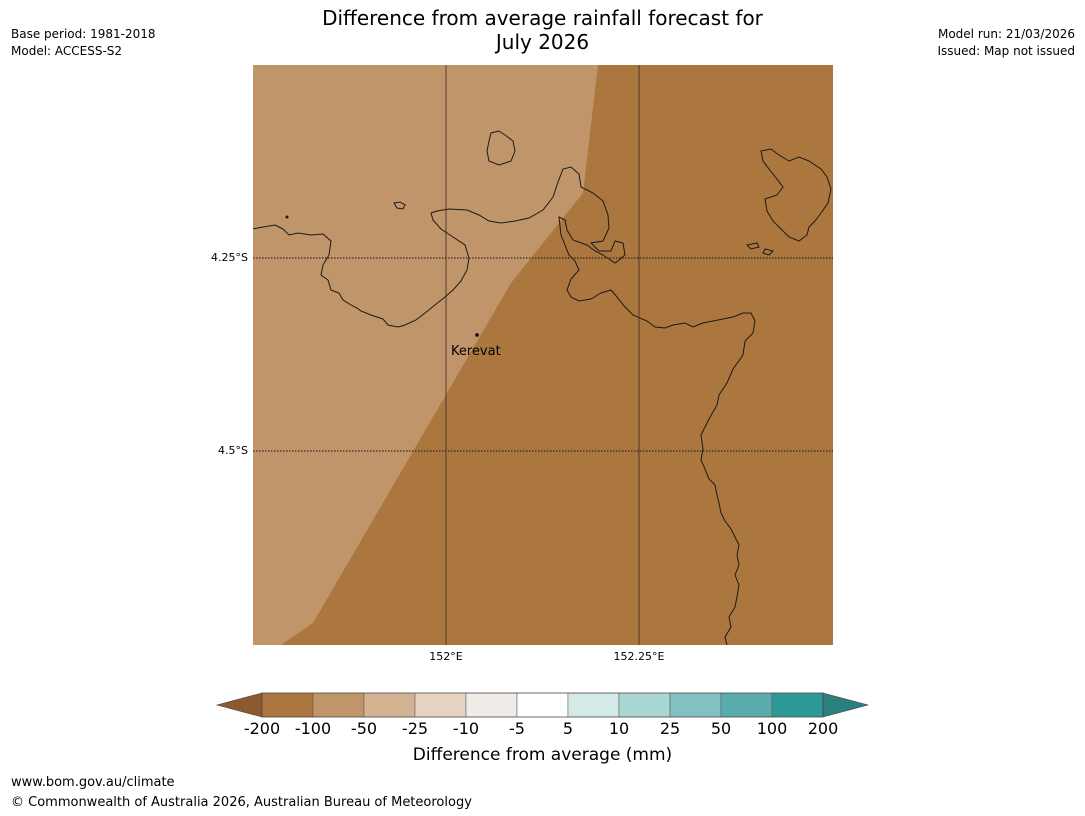 Image resolution: width=1085 pixels, height=816 pixels. I want to click on colorbar-tick-label: 100, so click(772, 728).